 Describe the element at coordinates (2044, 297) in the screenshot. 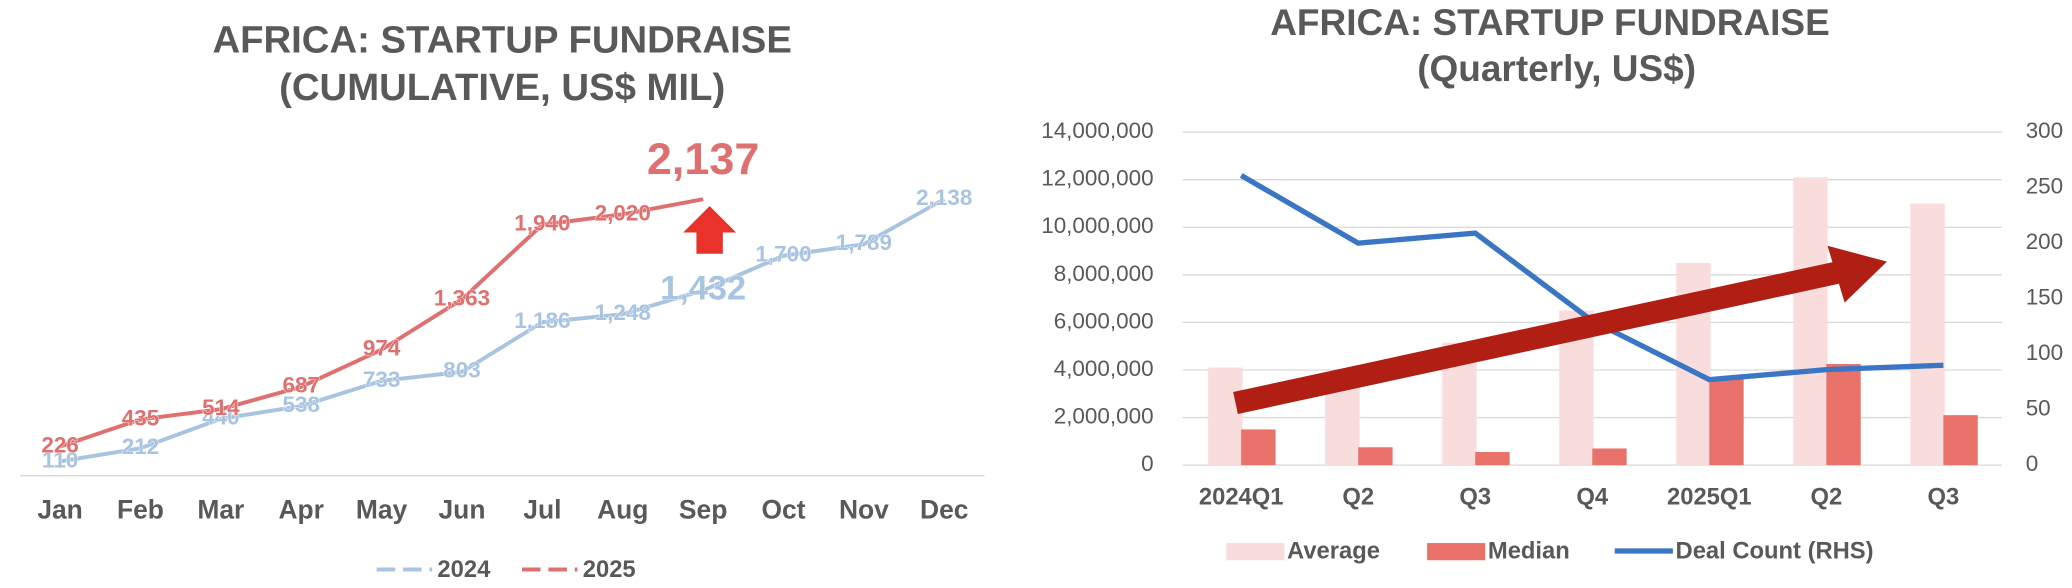

I see `y2-tick-label: 150` at that location.